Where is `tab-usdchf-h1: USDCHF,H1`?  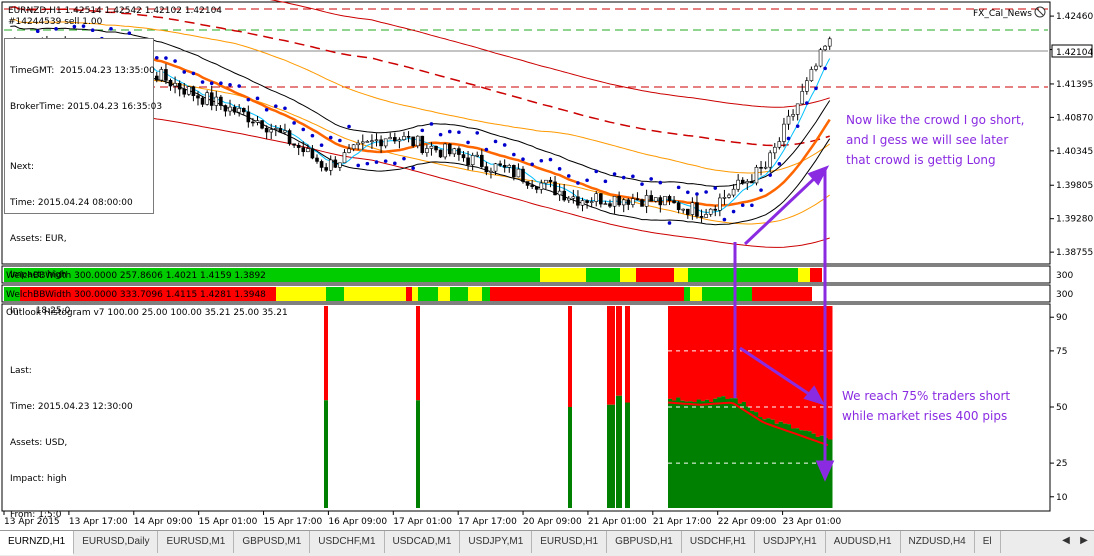
tab-usdchf-h1: USDCHF,H1 is located at coordinates (718, 542).